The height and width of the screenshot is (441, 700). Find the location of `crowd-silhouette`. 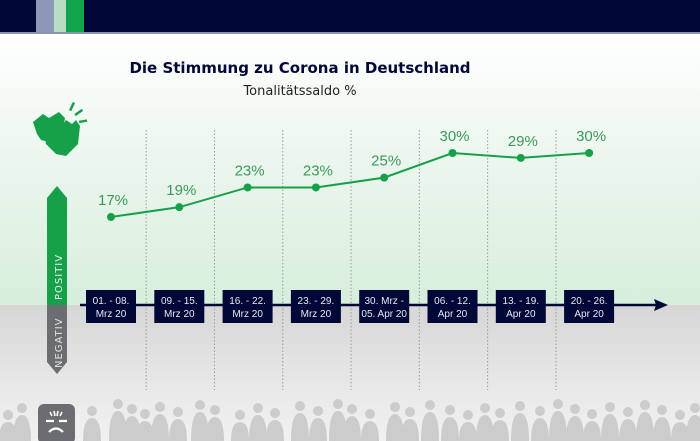

crowd-silhouette is located at coordinates (350, 420).